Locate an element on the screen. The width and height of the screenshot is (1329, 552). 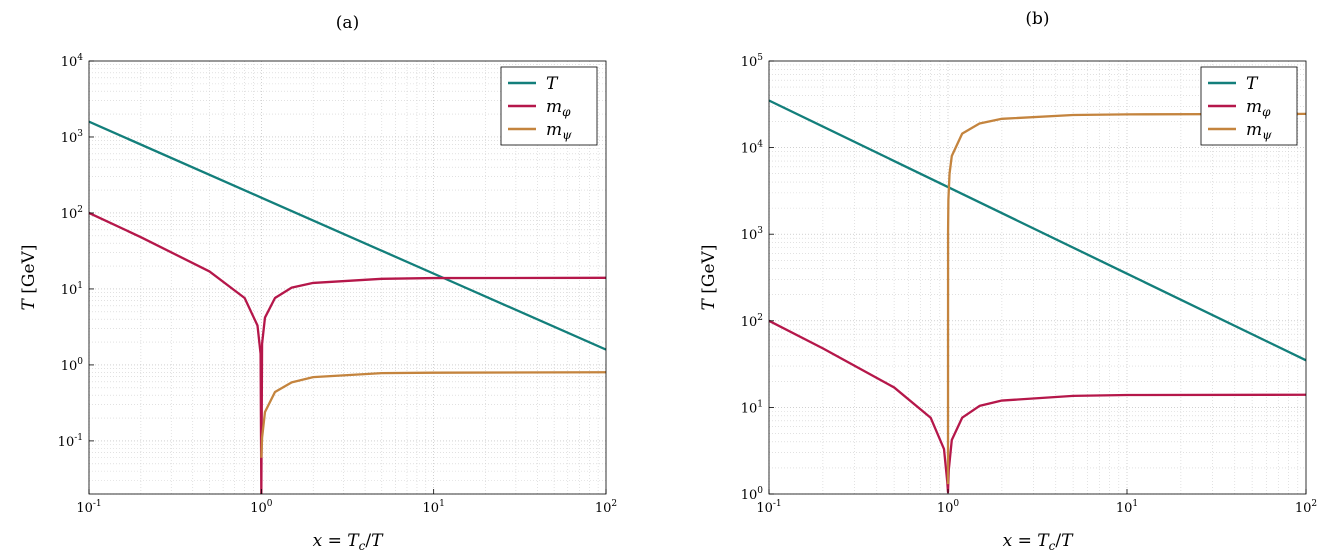
series-line-m-psi is located at coordinates (433, 414).